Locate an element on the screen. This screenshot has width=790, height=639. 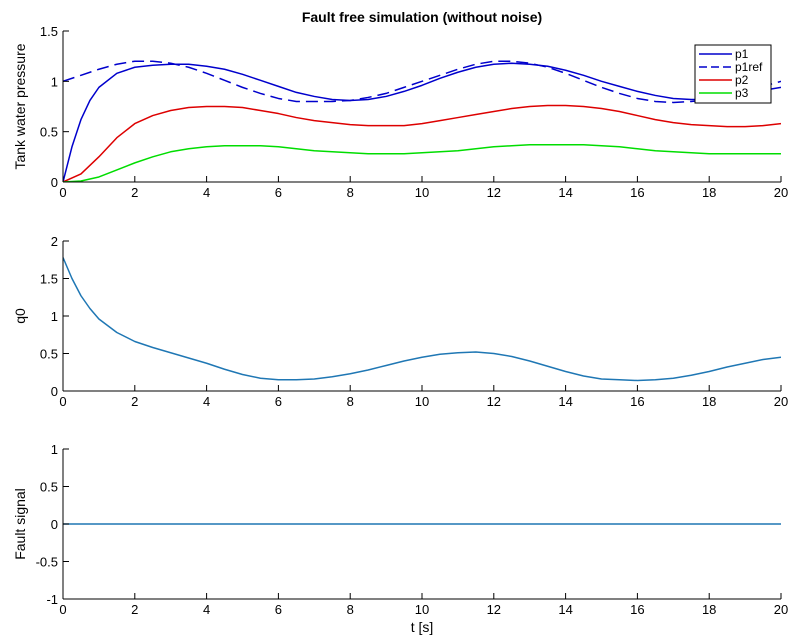
series-line-p2 is located at coordinates (422, 143).